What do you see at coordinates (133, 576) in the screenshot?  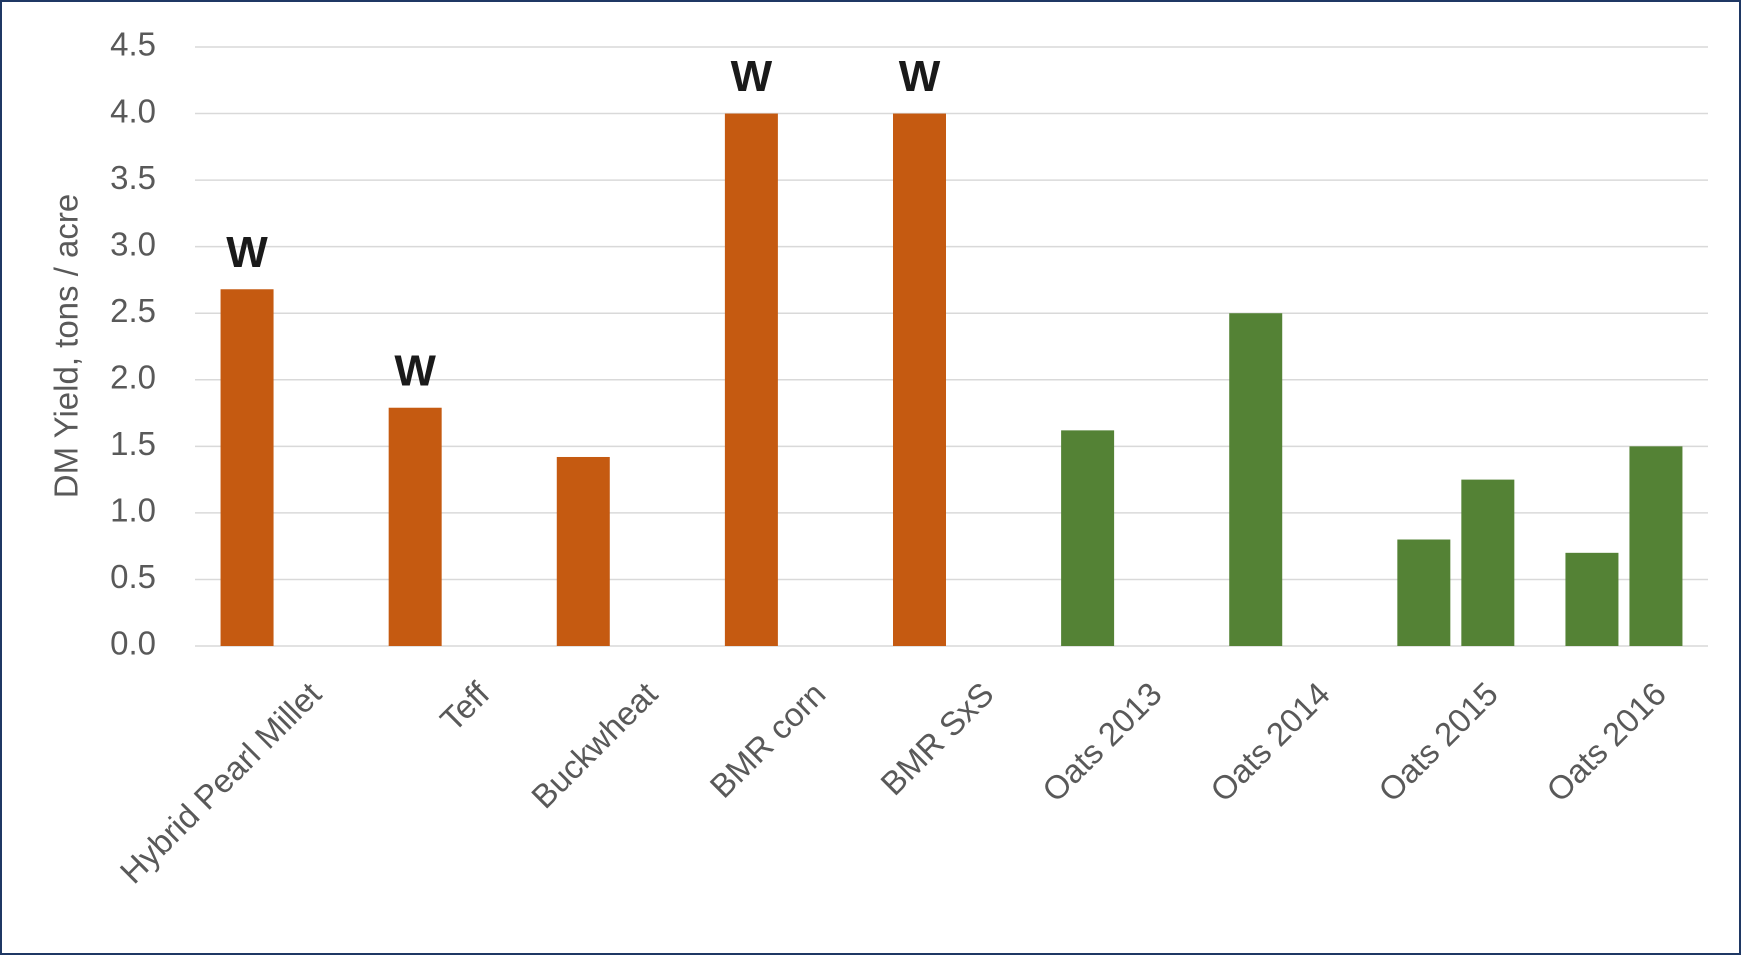 I see `y-tick-label: 0.5` at bounding box center [133, 576].